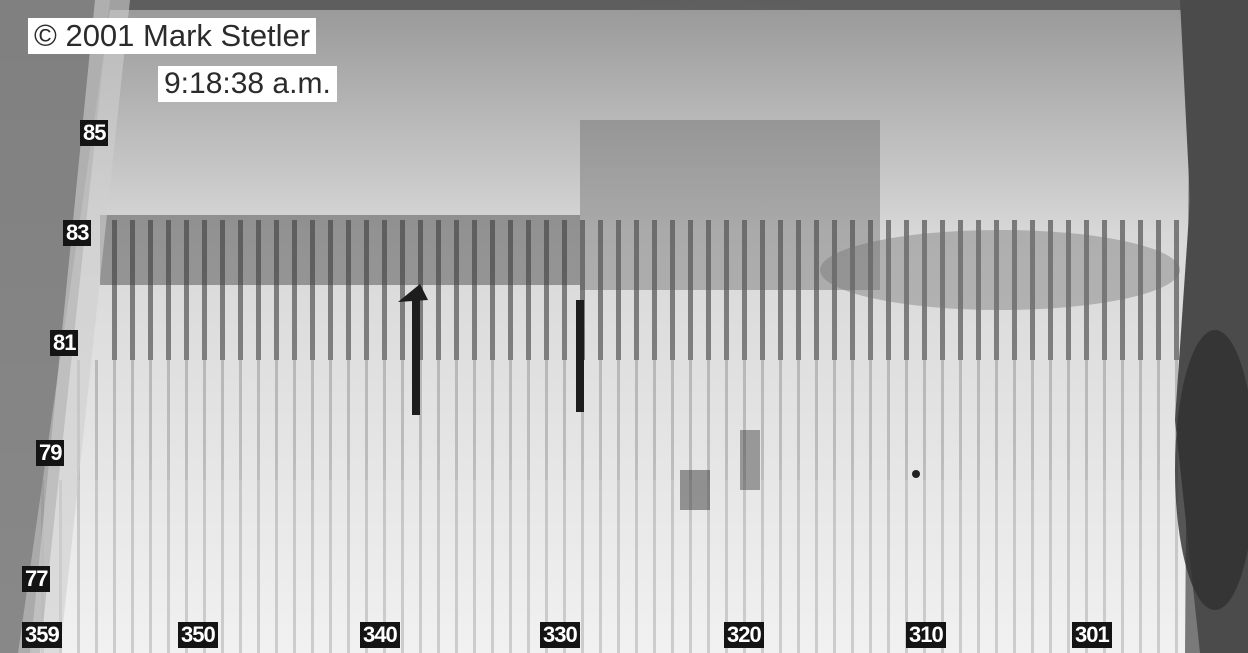 This screenshot has height=653, width=1248. I want to click on floor-label-81: 81, so click(64, 343).